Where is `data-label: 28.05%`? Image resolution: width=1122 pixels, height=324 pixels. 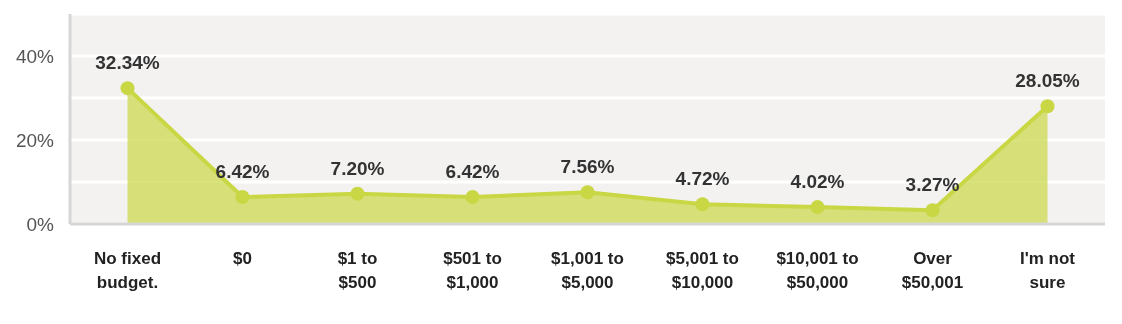 data-label: 28.05% is located at coordinates (1047, 81).